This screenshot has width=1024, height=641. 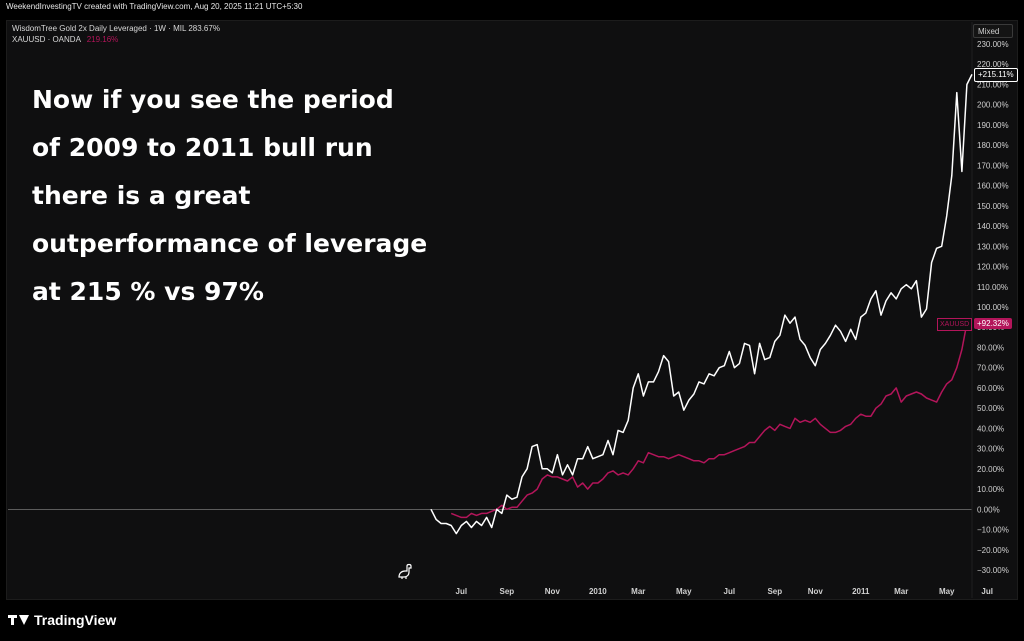 I want to click on leveraged-last-value-badge: +215.11%, so click(x=996, y=75).